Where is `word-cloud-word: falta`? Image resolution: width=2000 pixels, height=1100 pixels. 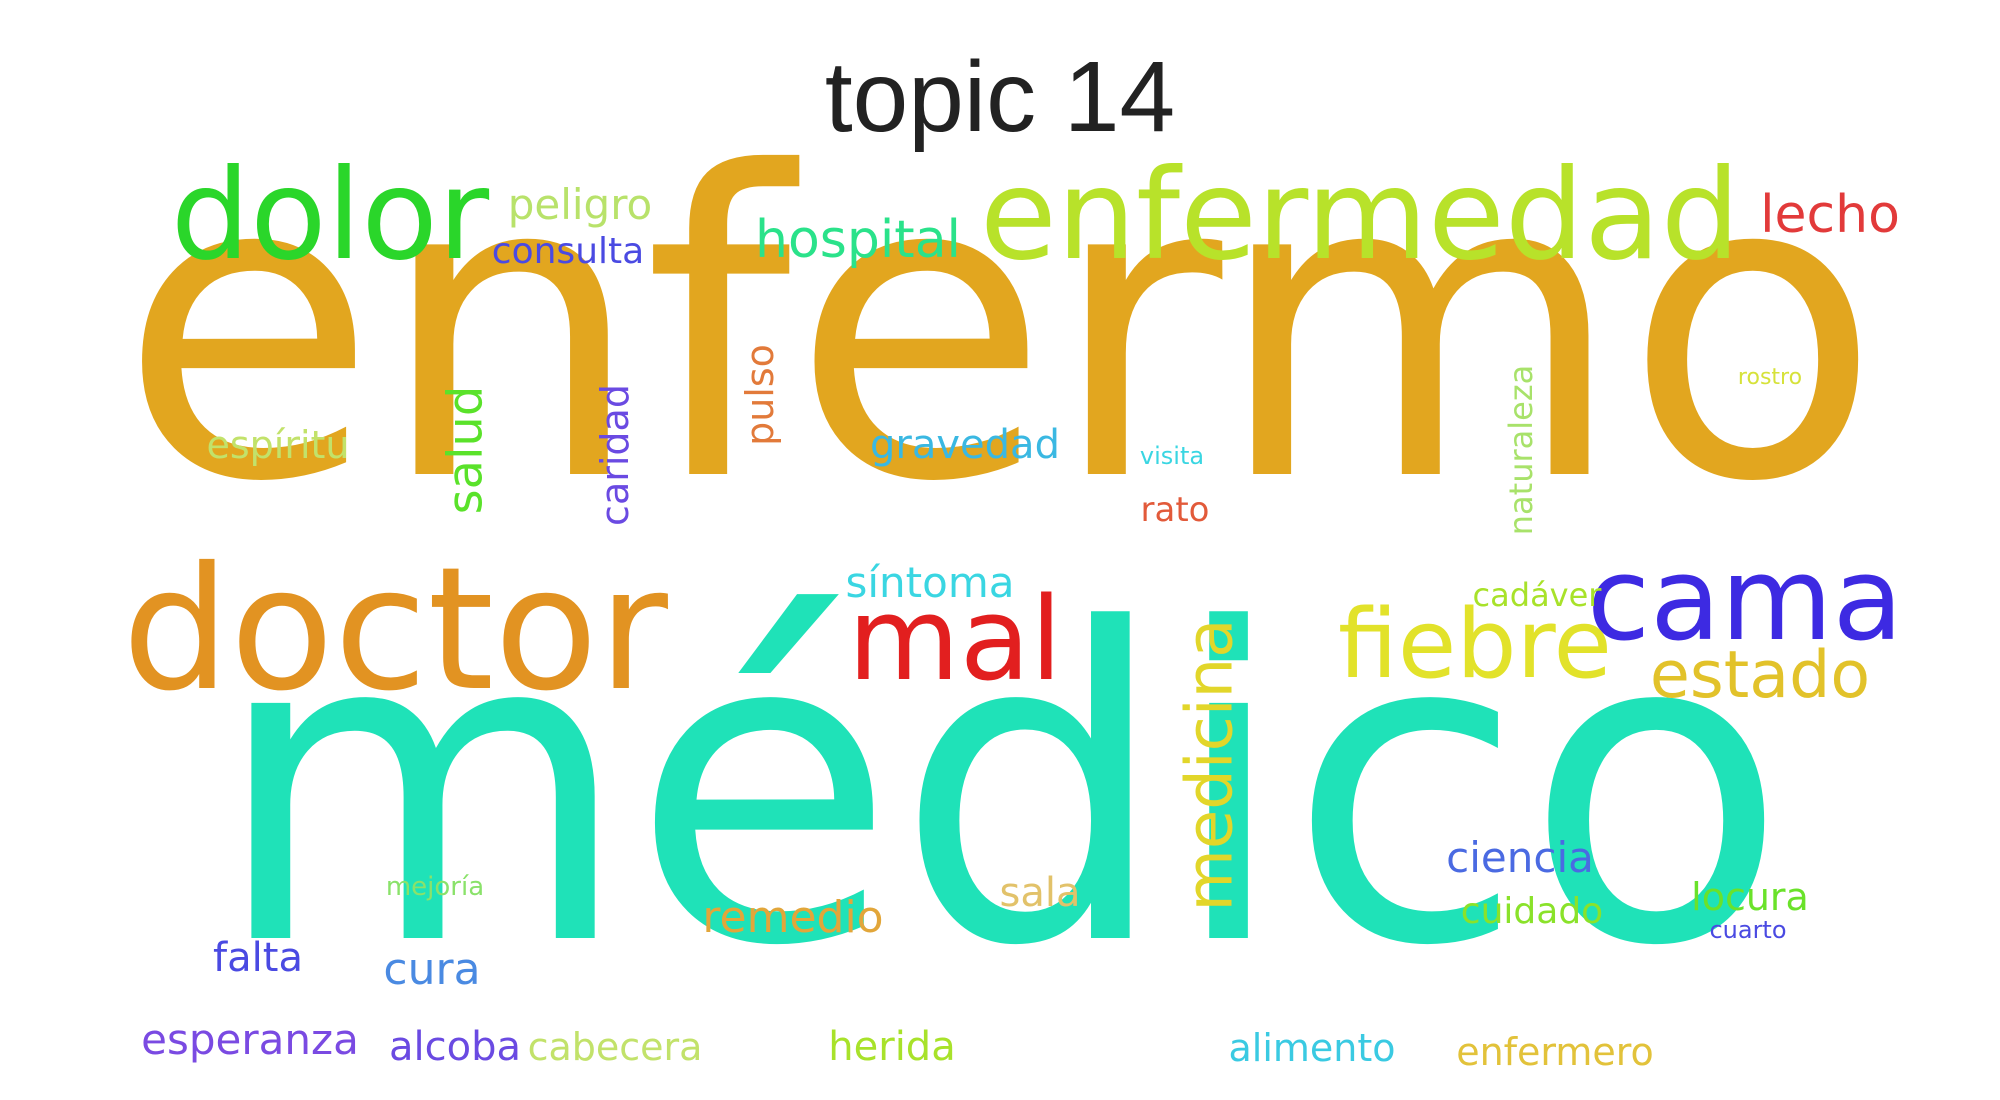 word-cloud-word: falta is located at coordinates (258, 958).